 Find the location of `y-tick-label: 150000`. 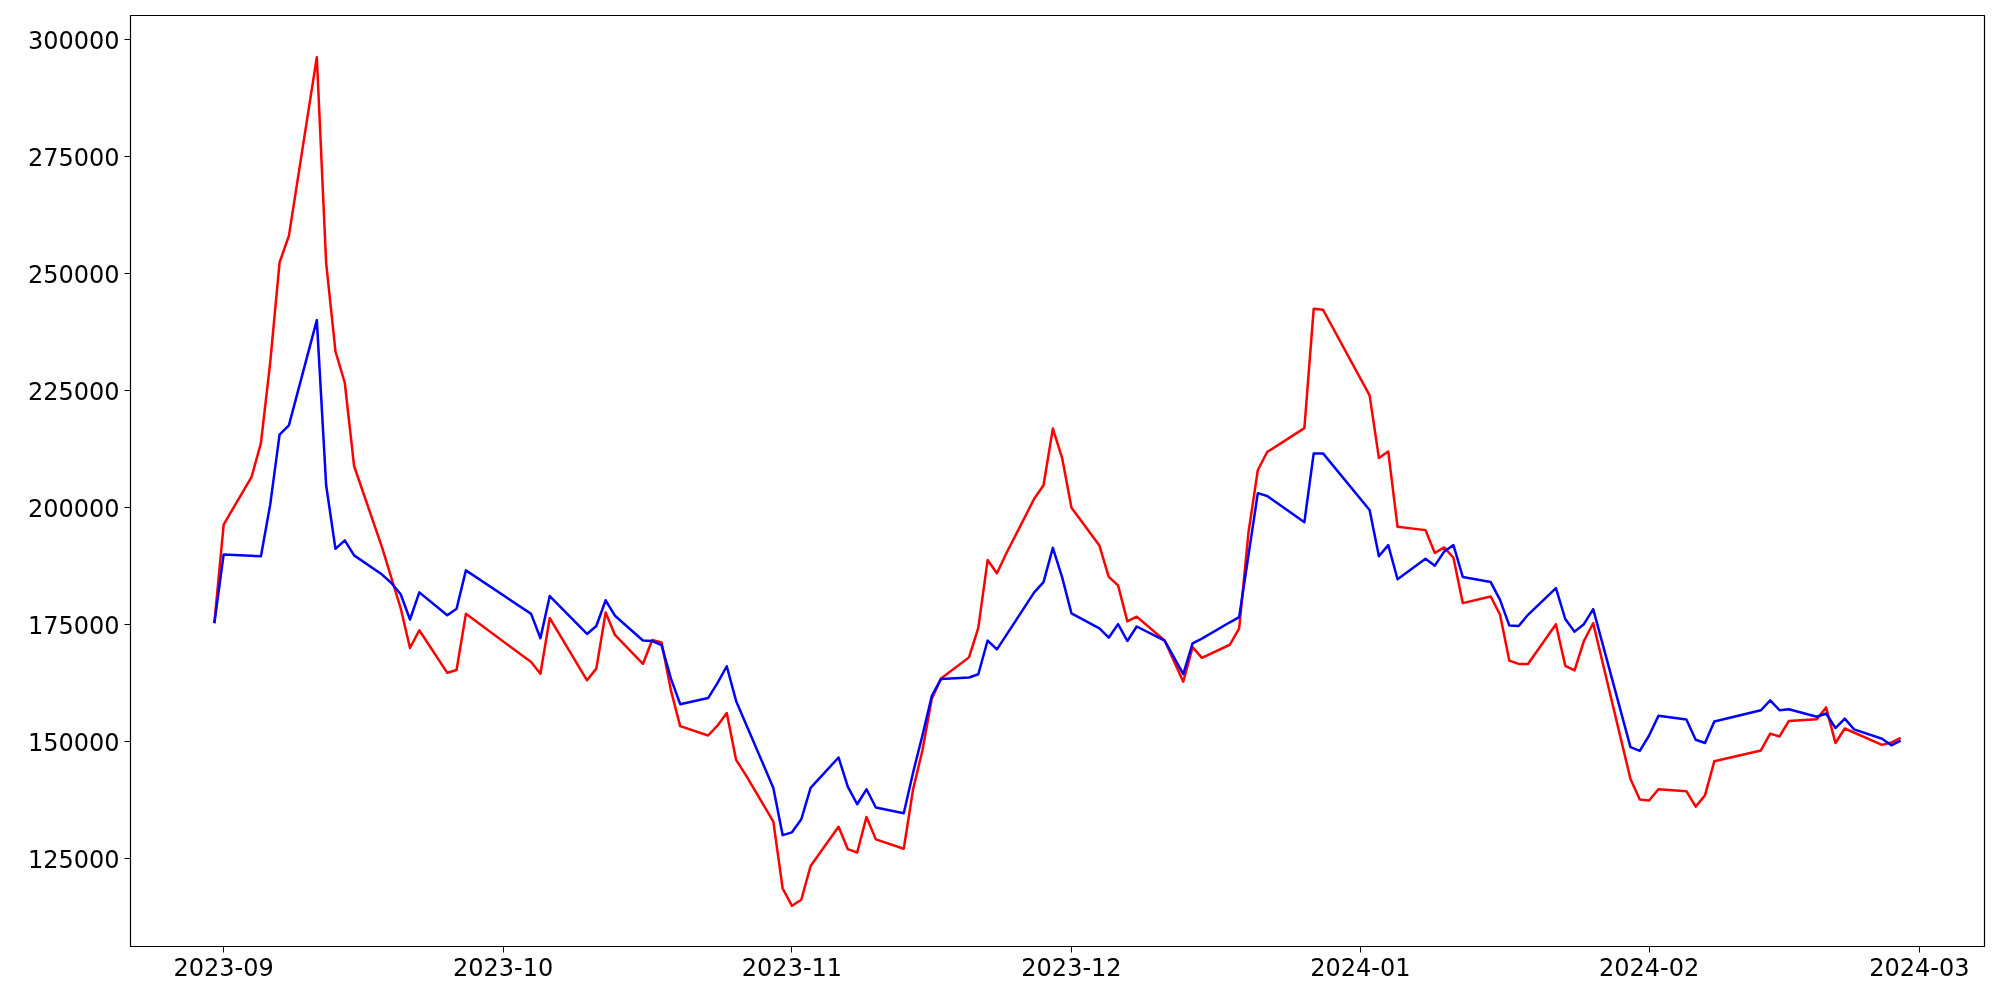

y-tick-label: 150000 is located at coordinates (73, 742).